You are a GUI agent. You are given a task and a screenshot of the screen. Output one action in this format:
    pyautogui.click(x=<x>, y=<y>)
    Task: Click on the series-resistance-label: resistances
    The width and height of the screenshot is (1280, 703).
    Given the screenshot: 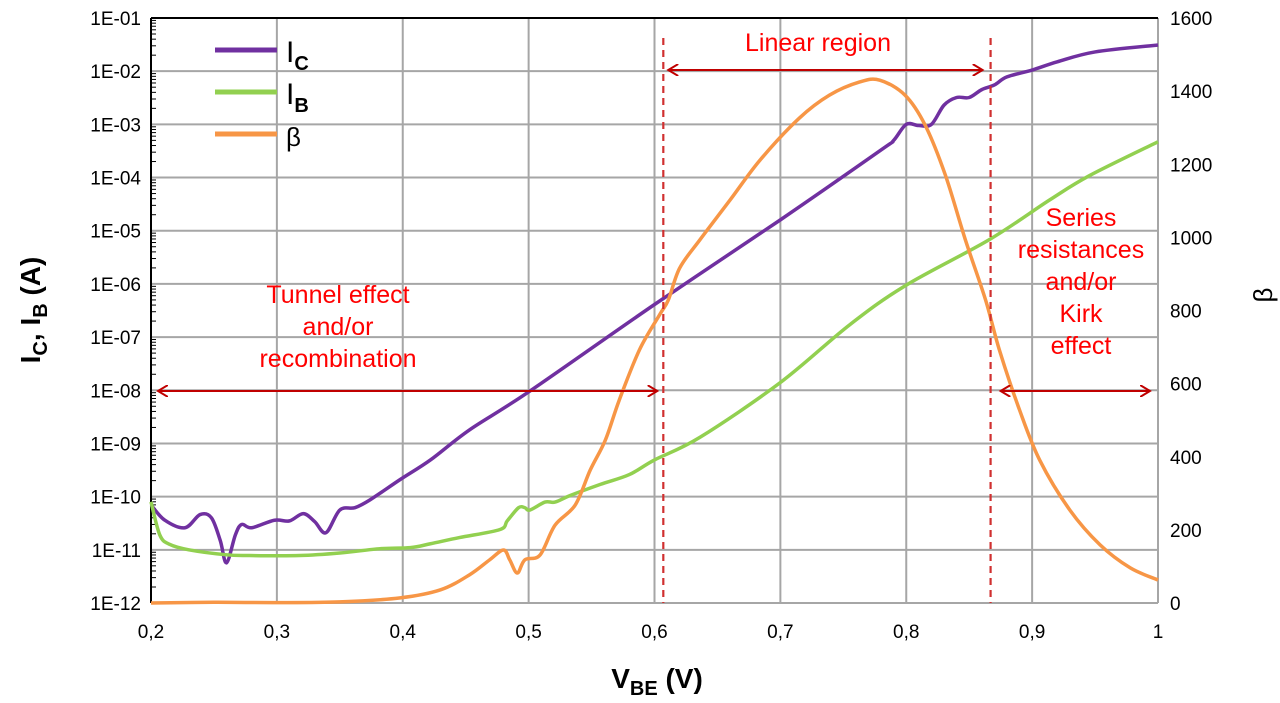 What is the action you would take?
    pyautogui.click(x=1081, y=250)
    